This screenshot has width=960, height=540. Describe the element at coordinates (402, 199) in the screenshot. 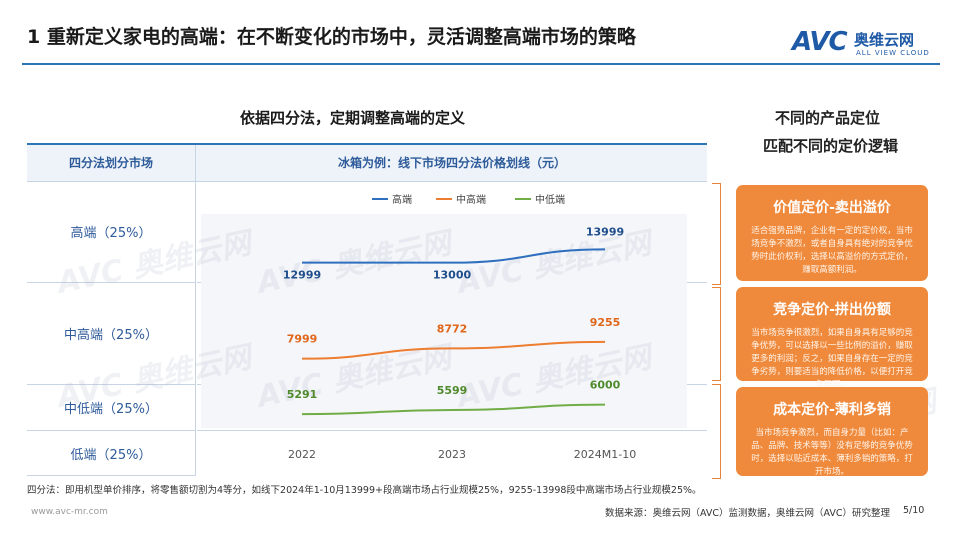

I see `legend-label: 高端` at that location.